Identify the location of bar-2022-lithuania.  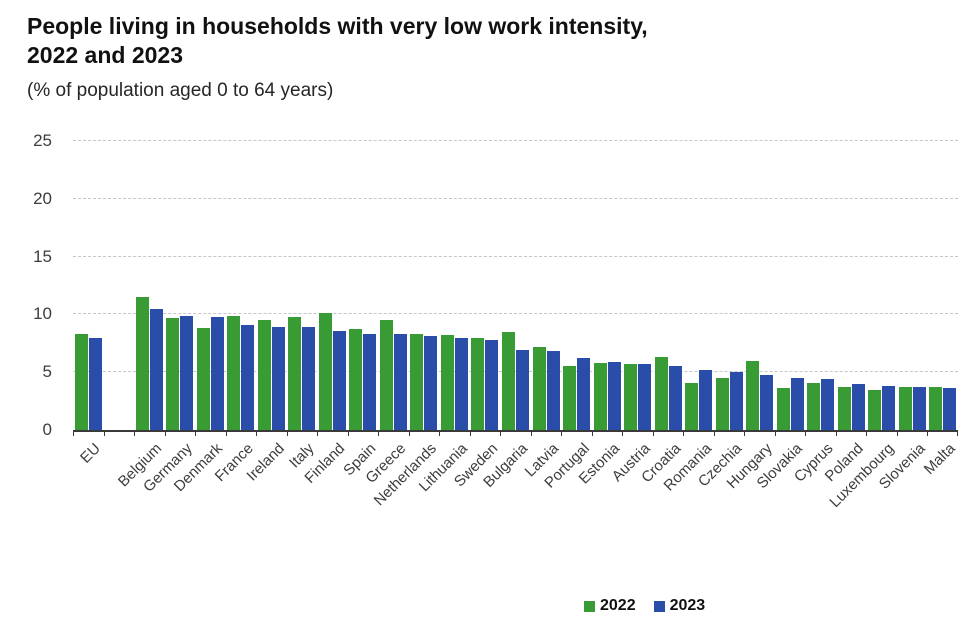
(447, 382).